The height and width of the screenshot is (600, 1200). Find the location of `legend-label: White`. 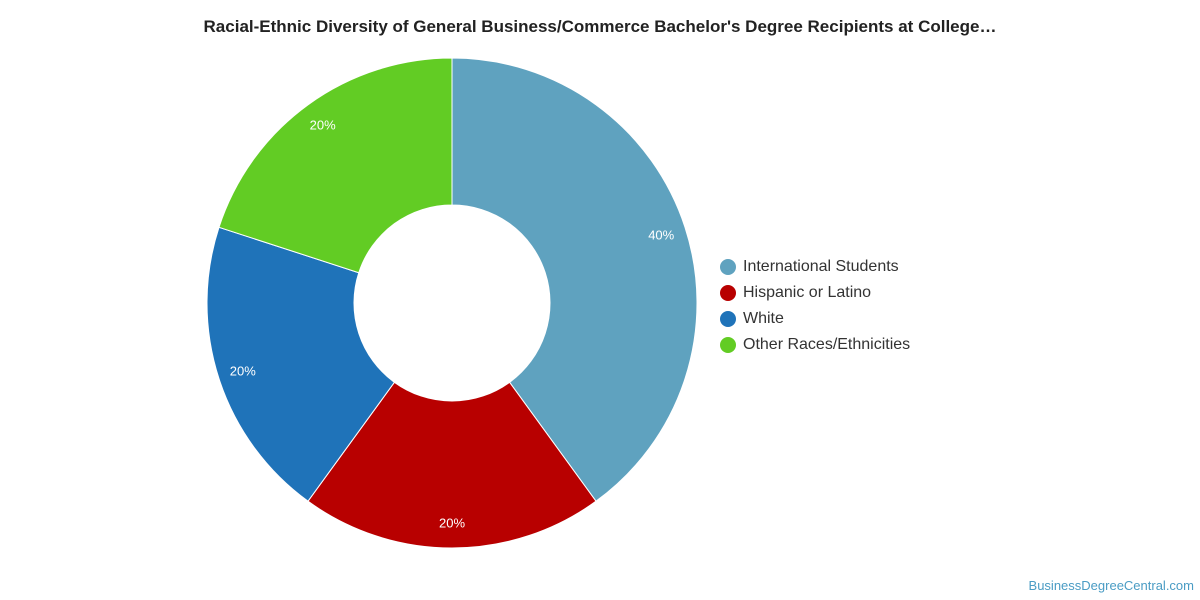

legend-label: White is located at coordinates (763, 318).